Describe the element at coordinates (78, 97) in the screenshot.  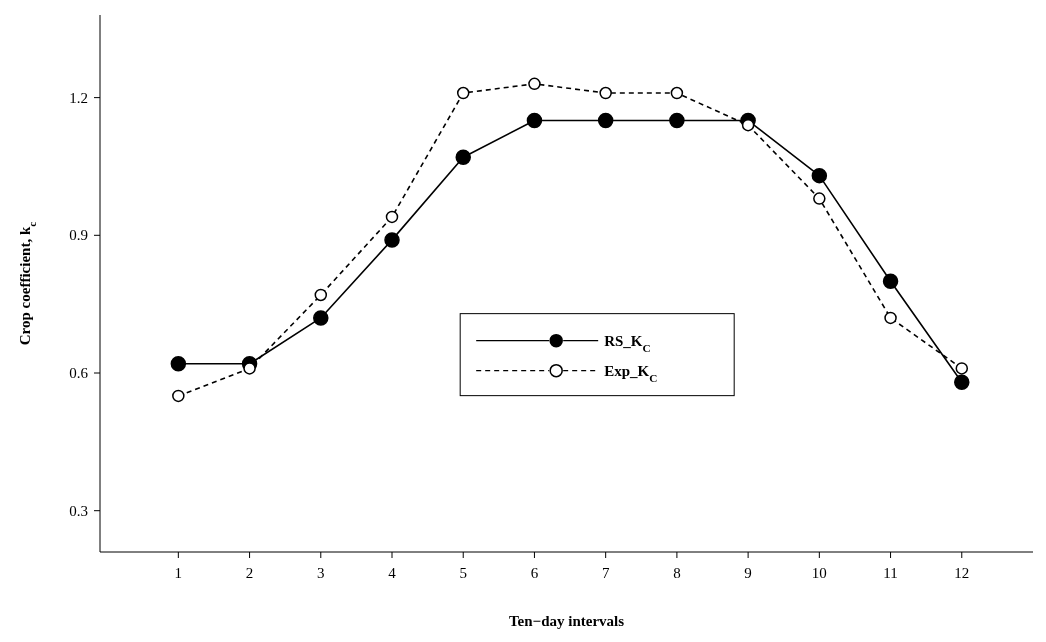
I see `y-tick-label: 1.2` at that location.